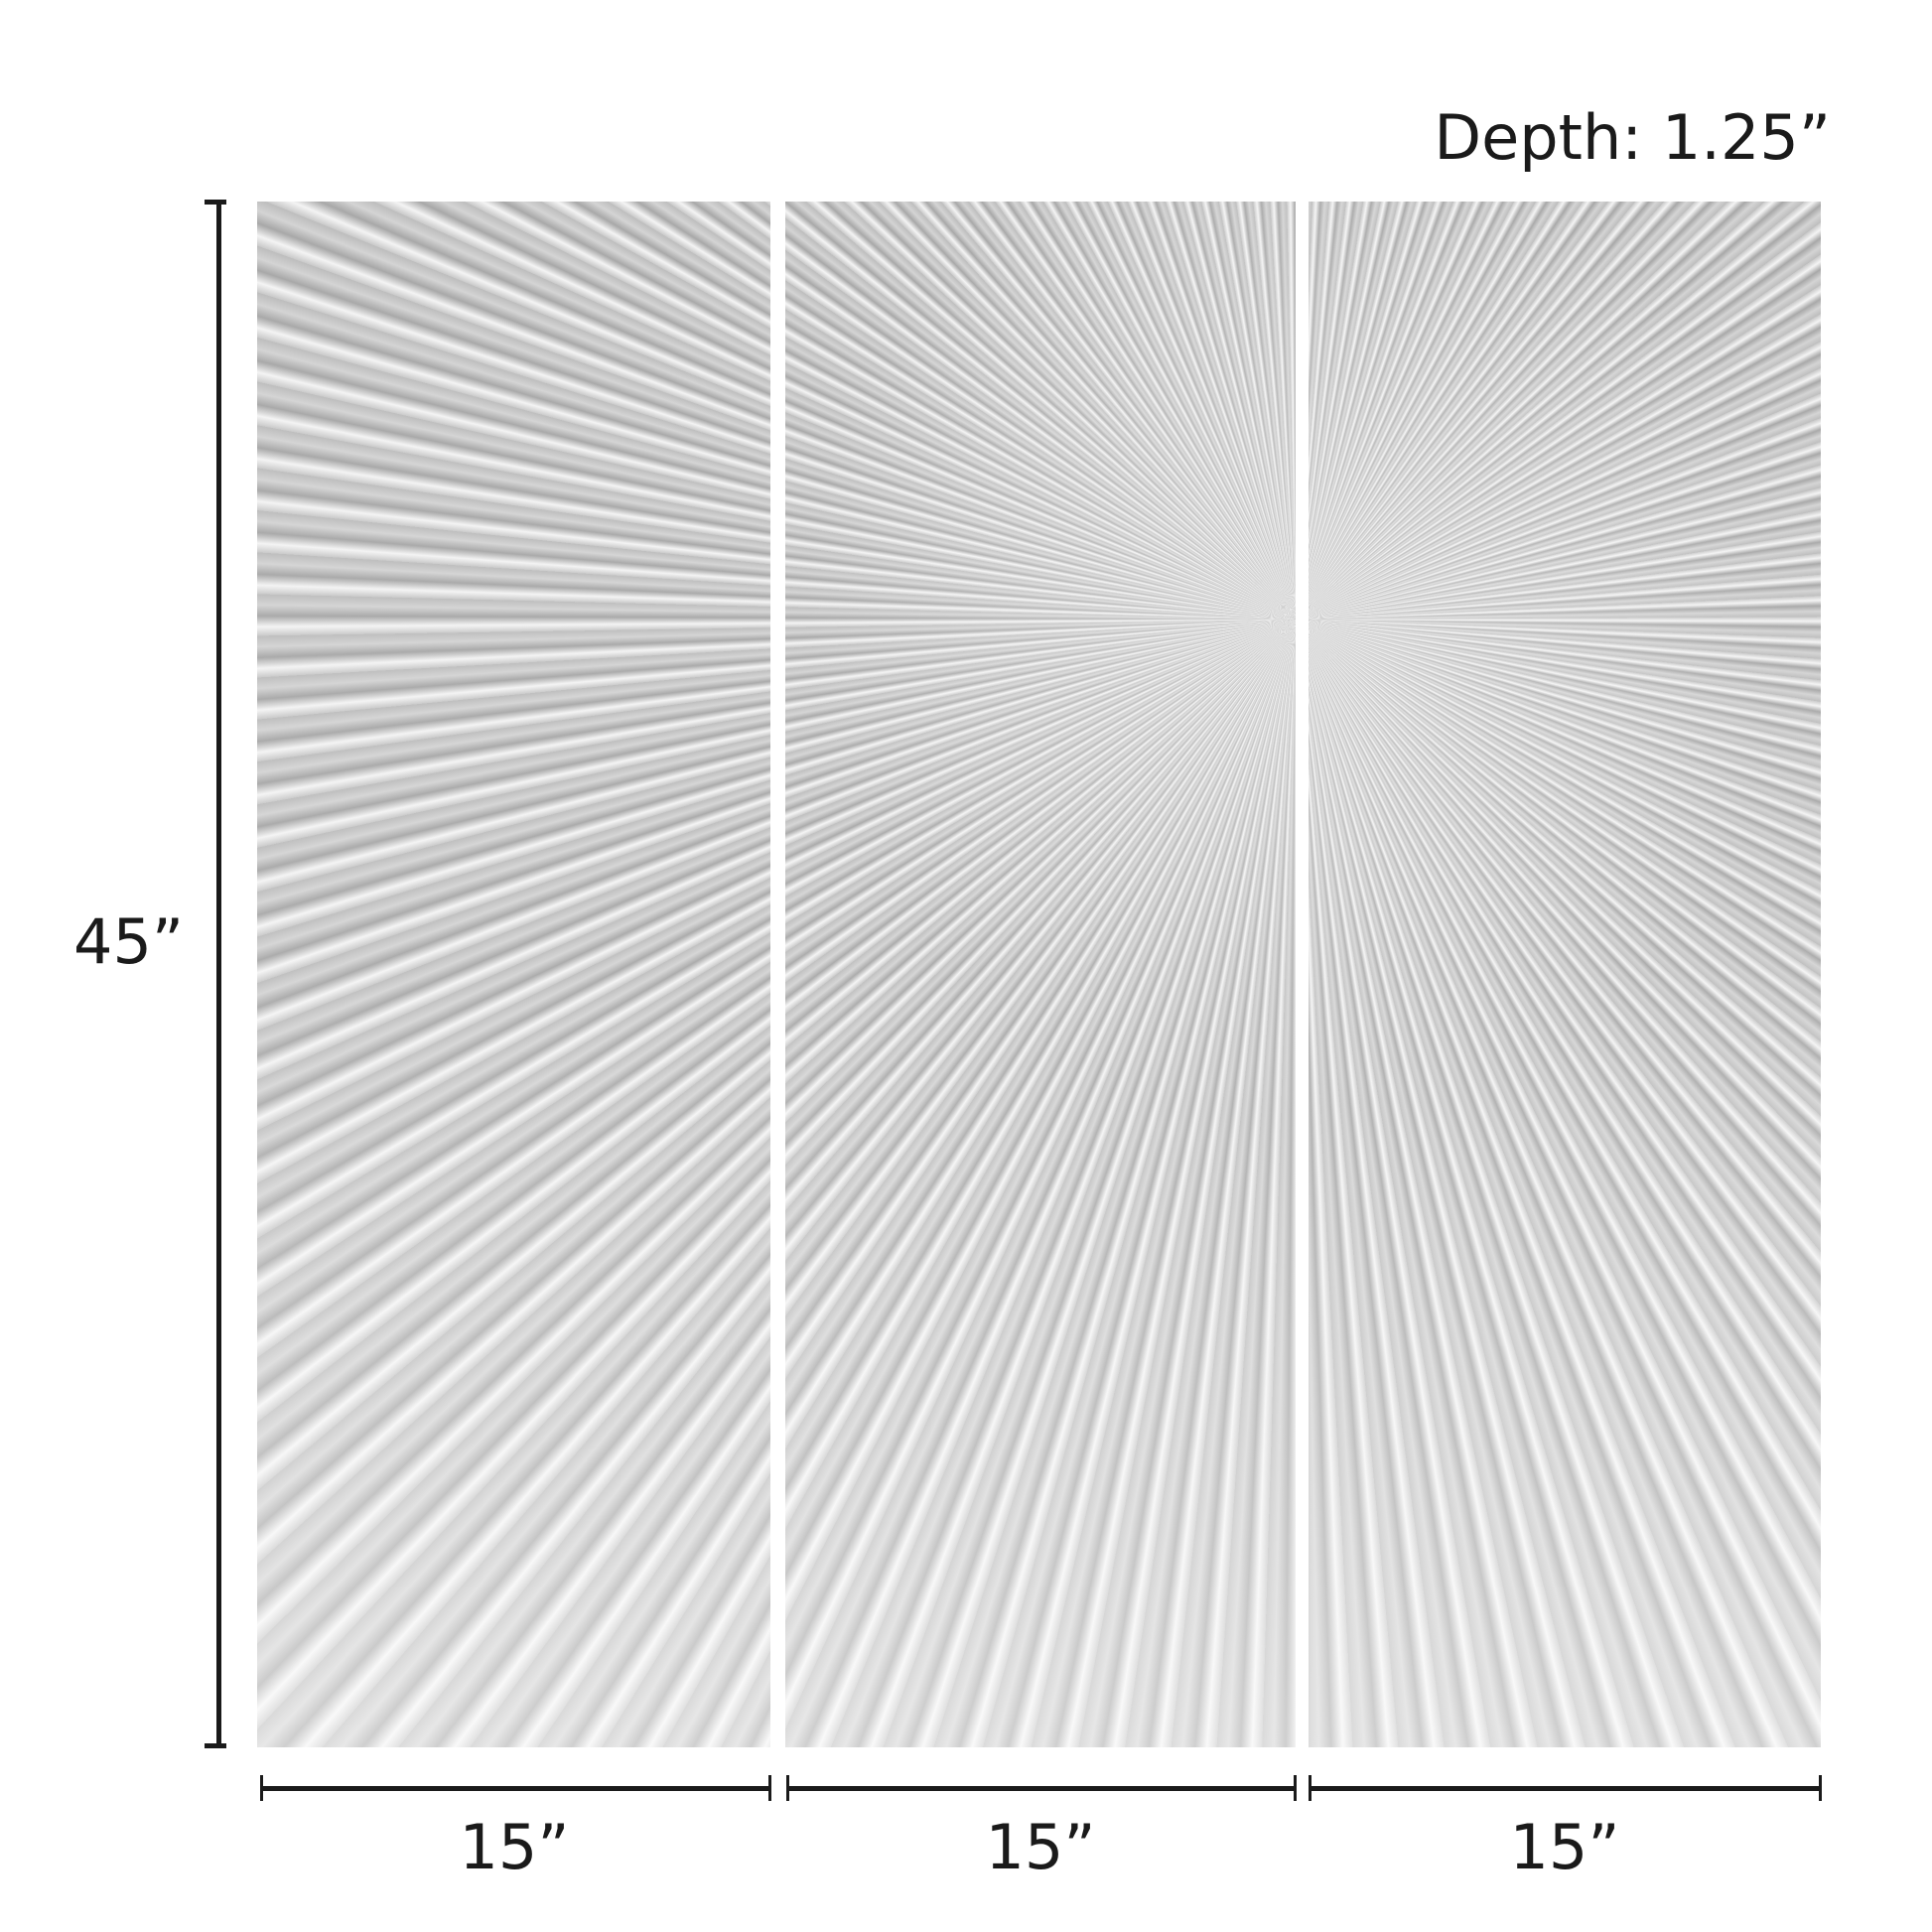  What do you see at coordinates (129, 942) in the screenshot?
I see `height-label: 45”` at bounding box center [129, 942].